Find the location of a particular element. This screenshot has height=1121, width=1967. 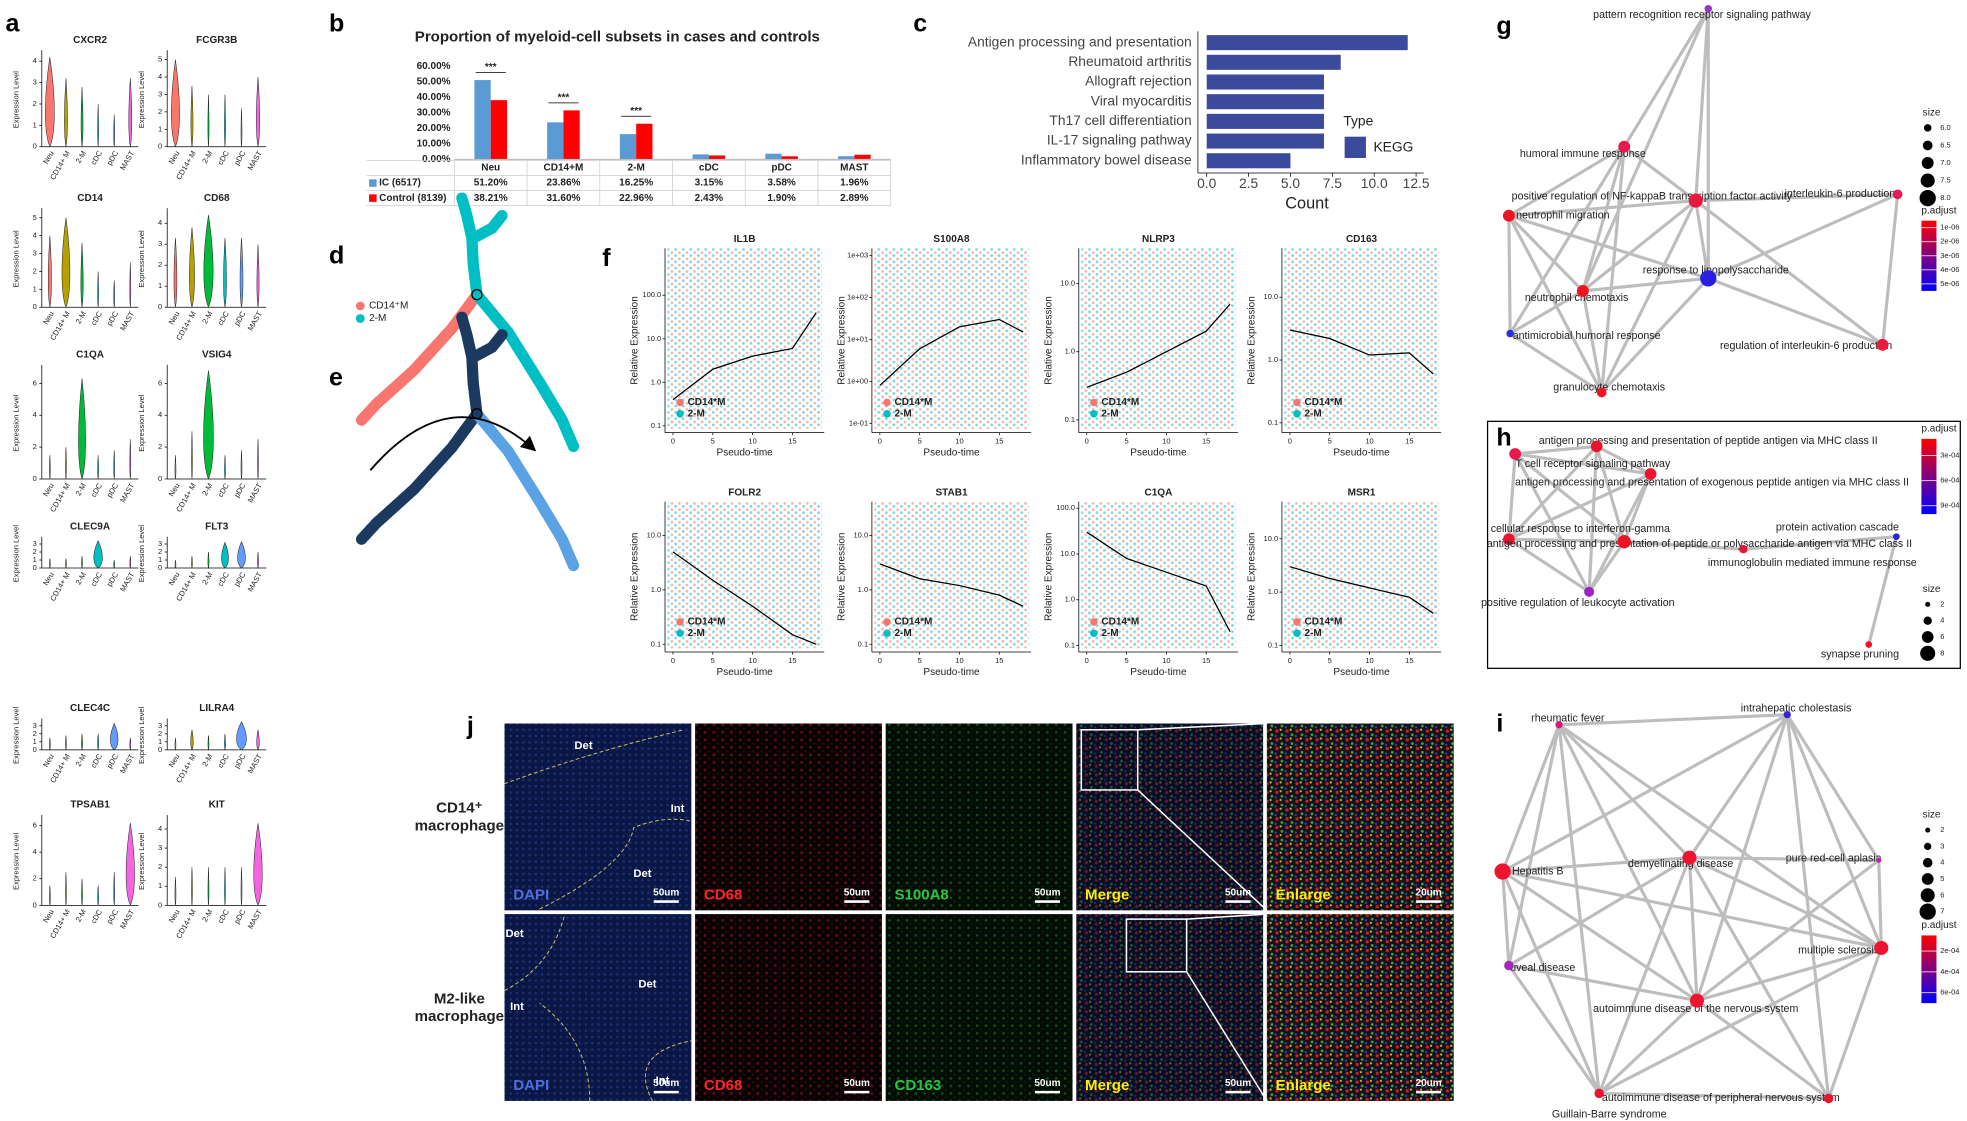

y-tick-label: 1 is located at coordinates (35, 559).